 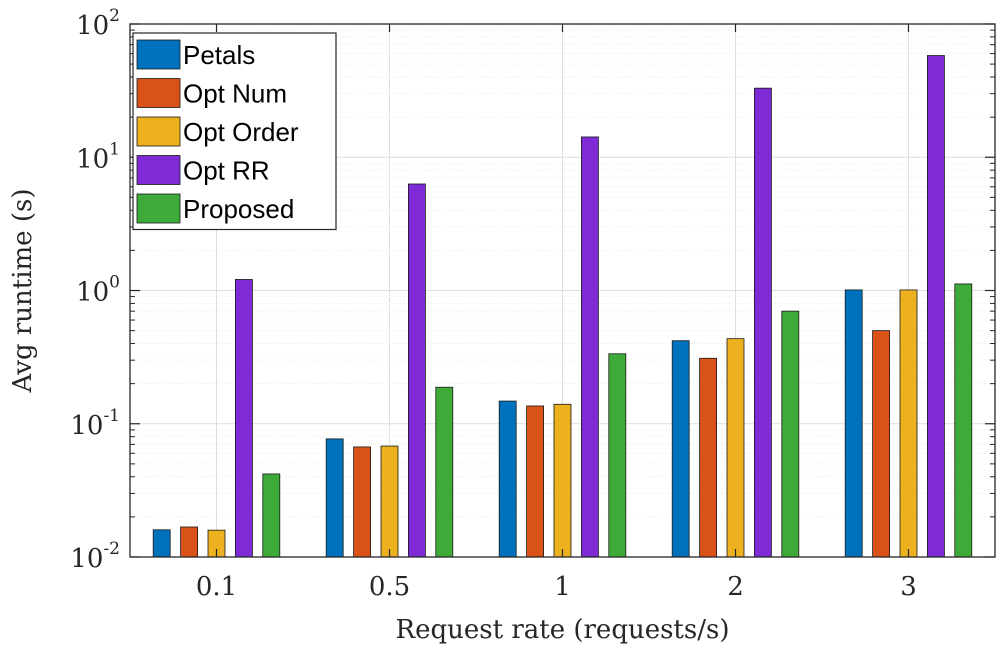 I want to click on y-tick-exponent: -1, so click(x=111, y=416).